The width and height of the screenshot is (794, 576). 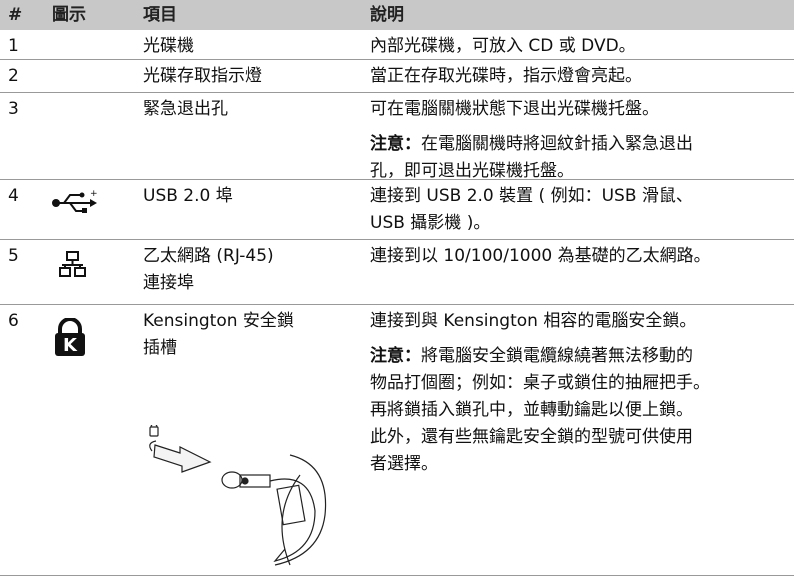 I want to click on text-line: 注意：將電腦安全鎖電纜線繞著無法移動的, so click(x=540, y=356).